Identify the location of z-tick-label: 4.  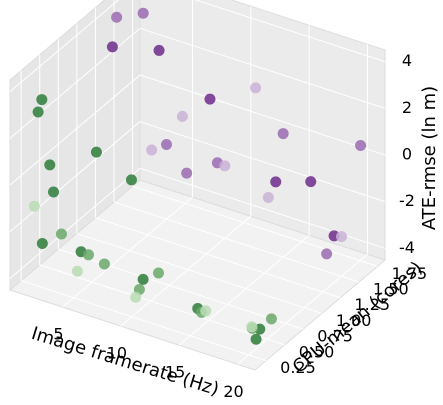
(407, 60).